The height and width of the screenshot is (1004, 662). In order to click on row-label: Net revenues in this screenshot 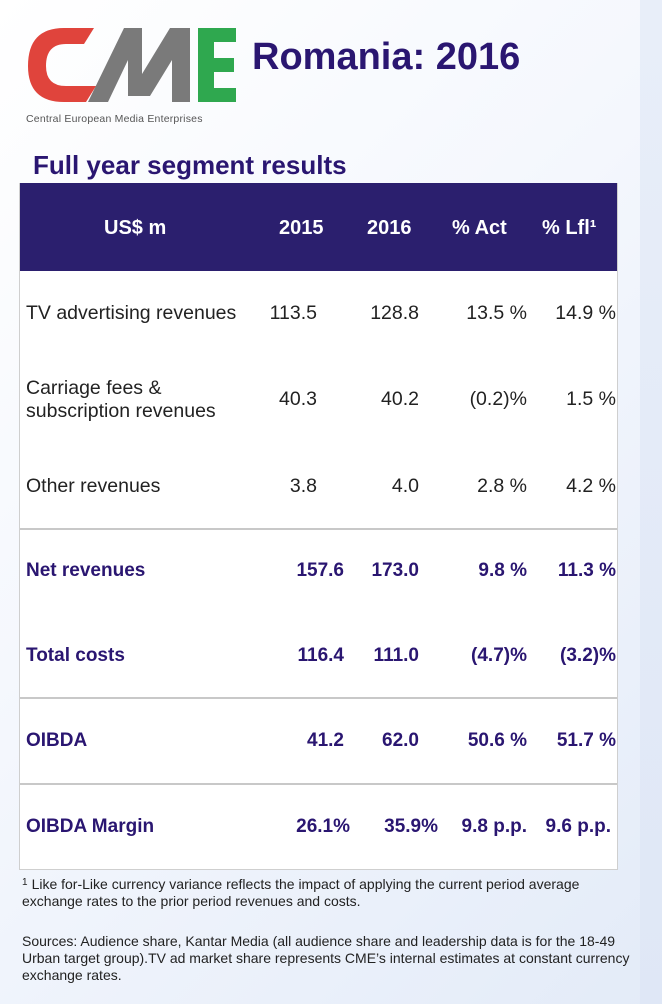, I will do `click(86, 570)`.